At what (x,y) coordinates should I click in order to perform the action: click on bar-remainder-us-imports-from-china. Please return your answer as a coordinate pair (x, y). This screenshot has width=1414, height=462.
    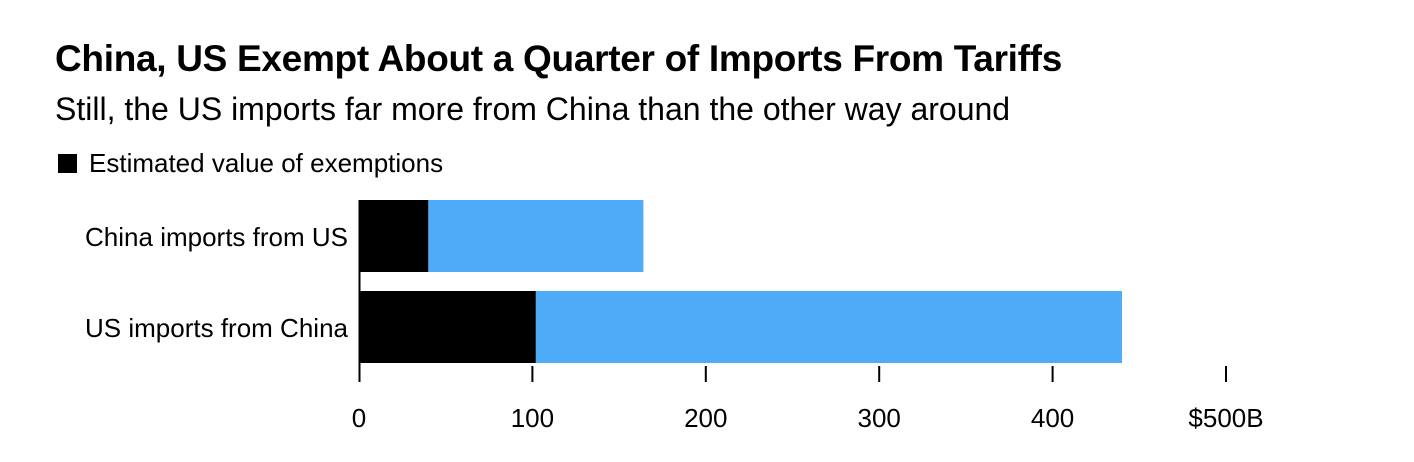
    Looking at the image, I should click on (828, 327).